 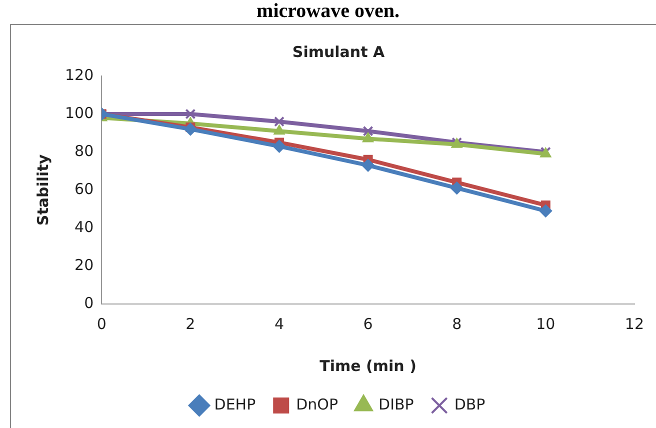 I want to click on text: microwave oven., so click(x=328, y=11).